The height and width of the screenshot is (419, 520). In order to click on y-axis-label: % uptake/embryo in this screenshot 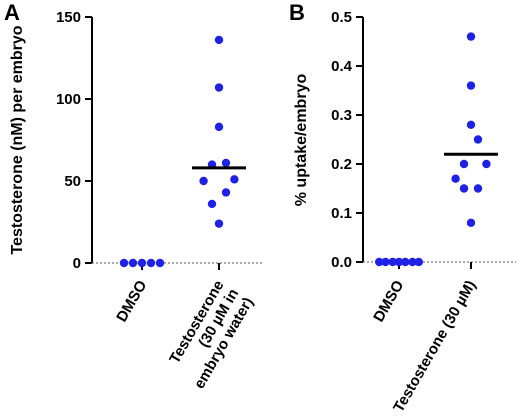, I will do `click(301, 140)`.